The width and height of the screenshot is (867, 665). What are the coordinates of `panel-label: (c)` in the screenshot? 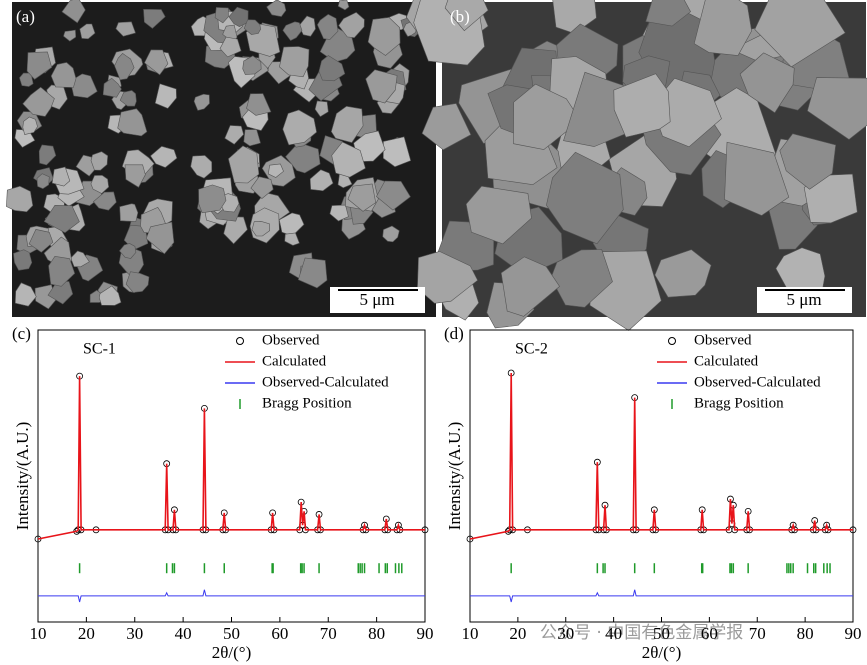 It's located at (21, 333).